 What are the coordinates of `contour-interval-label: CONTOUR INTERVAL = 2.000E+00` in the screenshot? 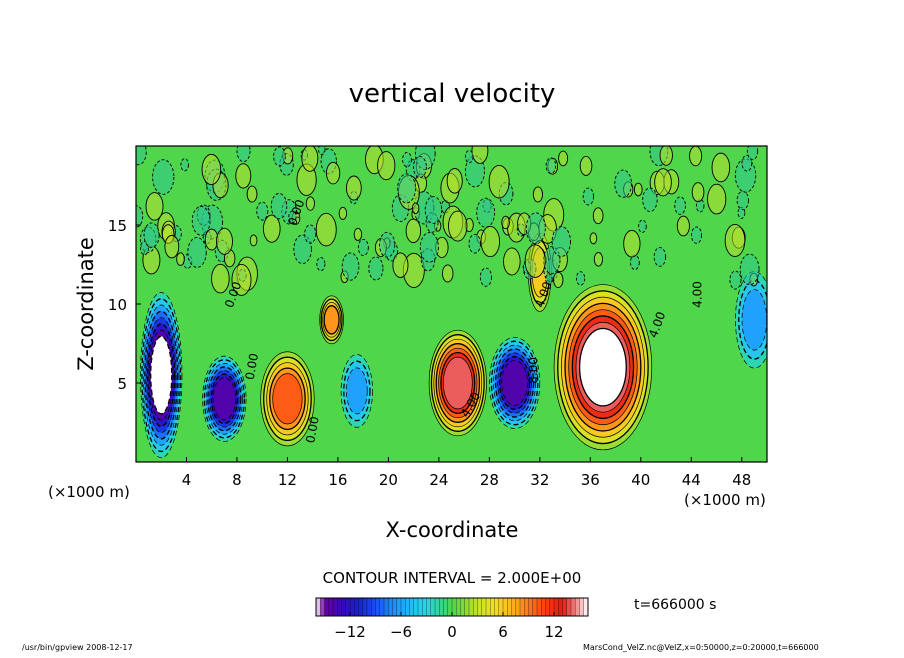 It's located at (452, 578).